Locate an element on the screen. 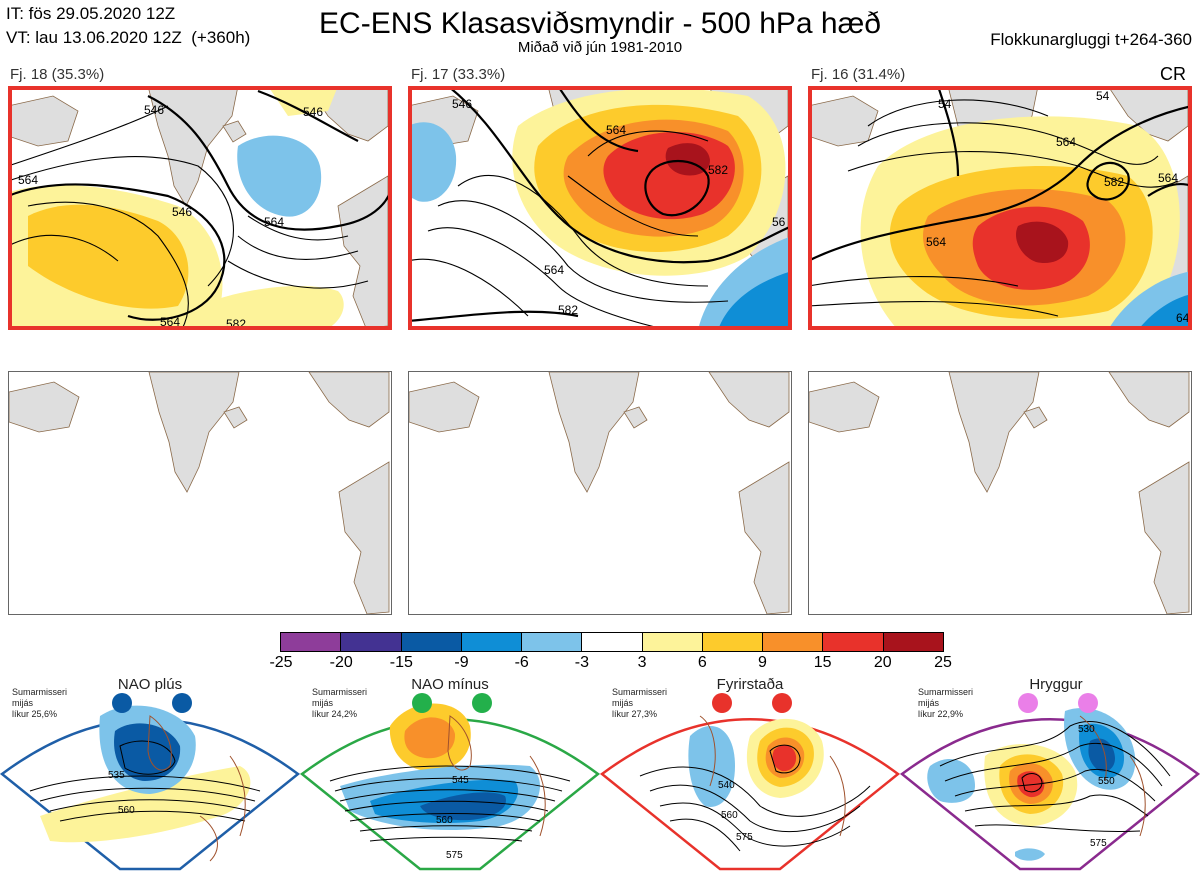 Image resolution: width=1200 pixels, height=871 pixels. page-title: EC-ENS Klasasviðsmyndir - 500 hPa hæð is located at coordinates (600, 23).